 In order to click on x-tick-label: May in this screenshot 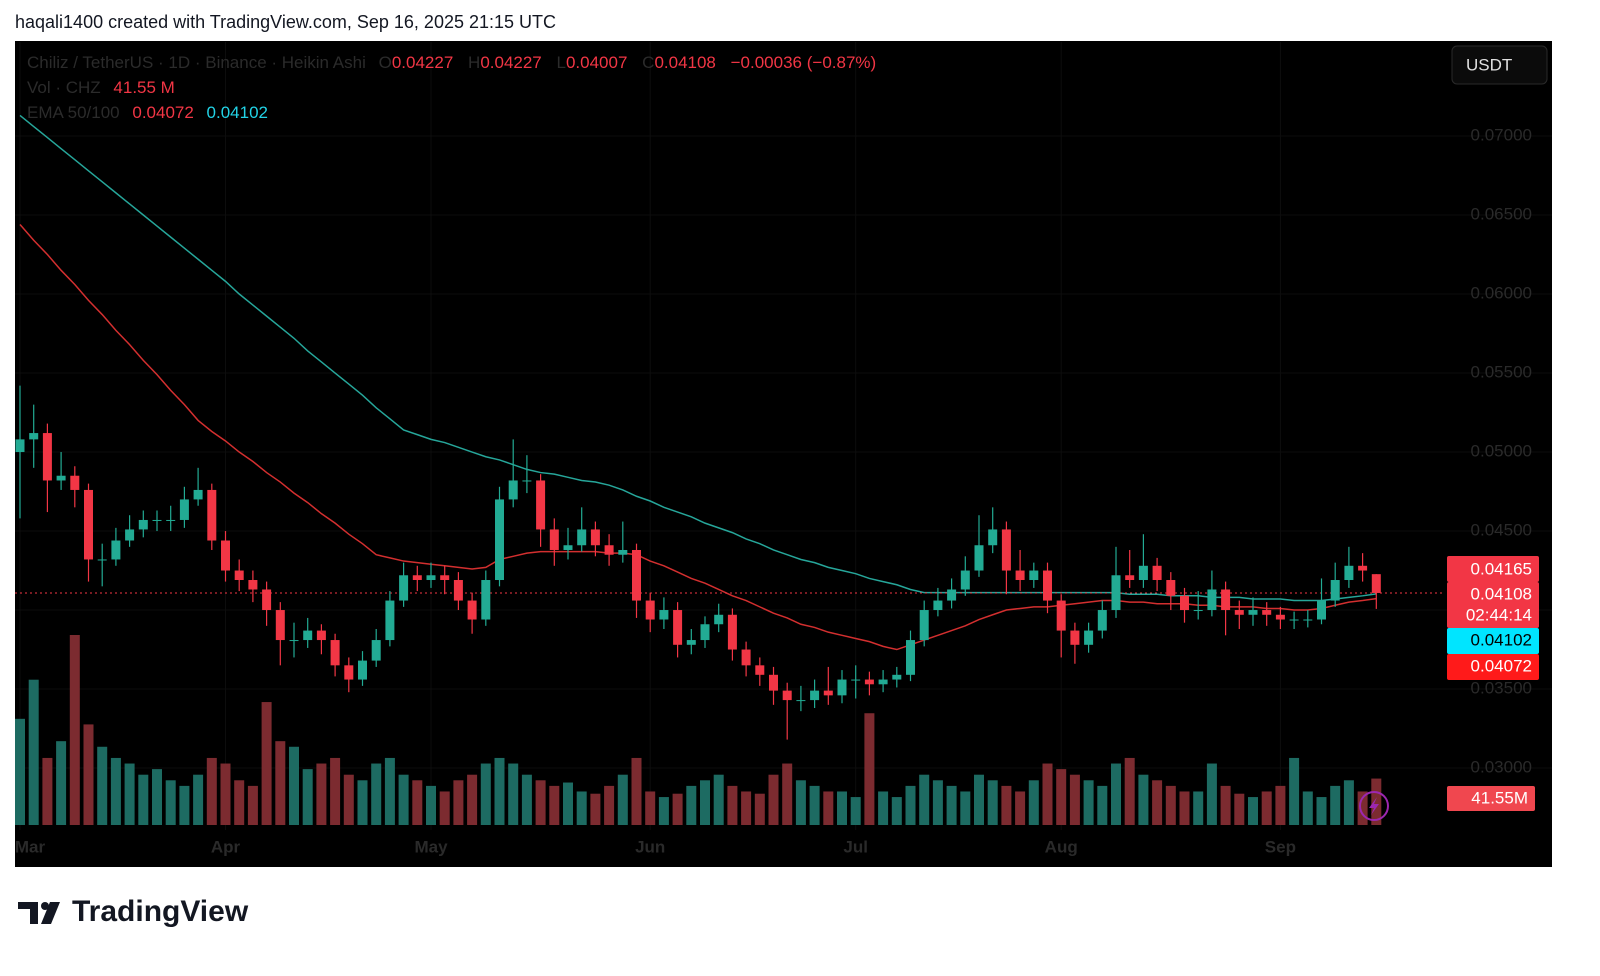, I will do `click(431, 846)`.